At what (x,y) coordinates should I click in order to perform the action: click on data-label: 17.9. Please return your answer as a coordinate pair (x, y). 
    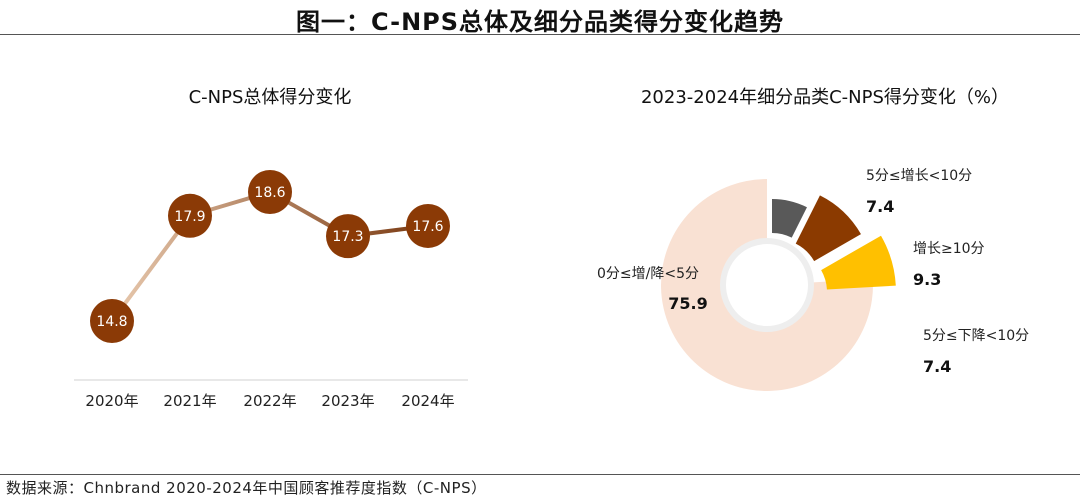
    Looking at the image, I should click on (189, 217).